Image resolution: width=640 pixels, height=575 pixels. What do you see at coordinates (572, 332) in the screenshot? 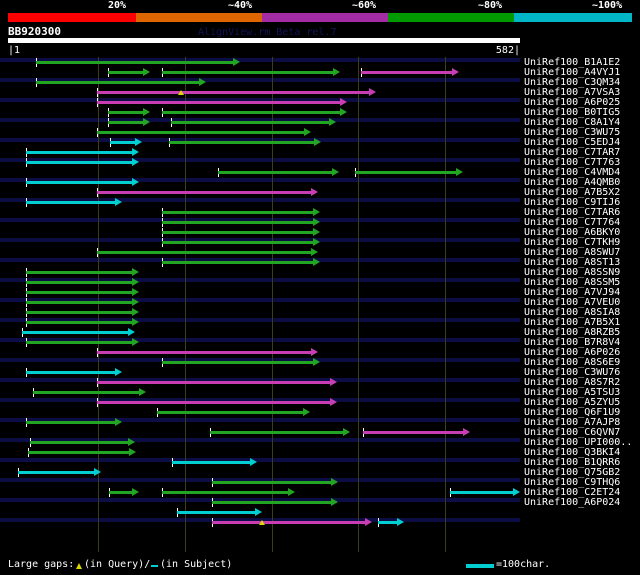
I see `hit-label: UniRef100_A8RZB5` at bounding box center [572, 332].